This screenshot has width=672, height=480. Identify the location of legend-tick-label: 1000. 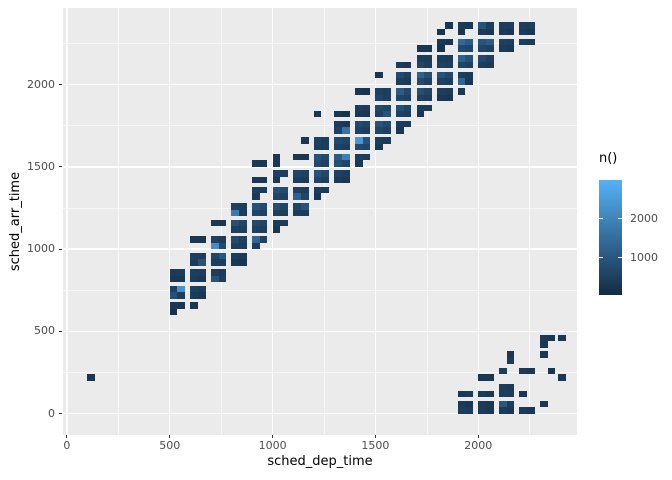
(644, 257).